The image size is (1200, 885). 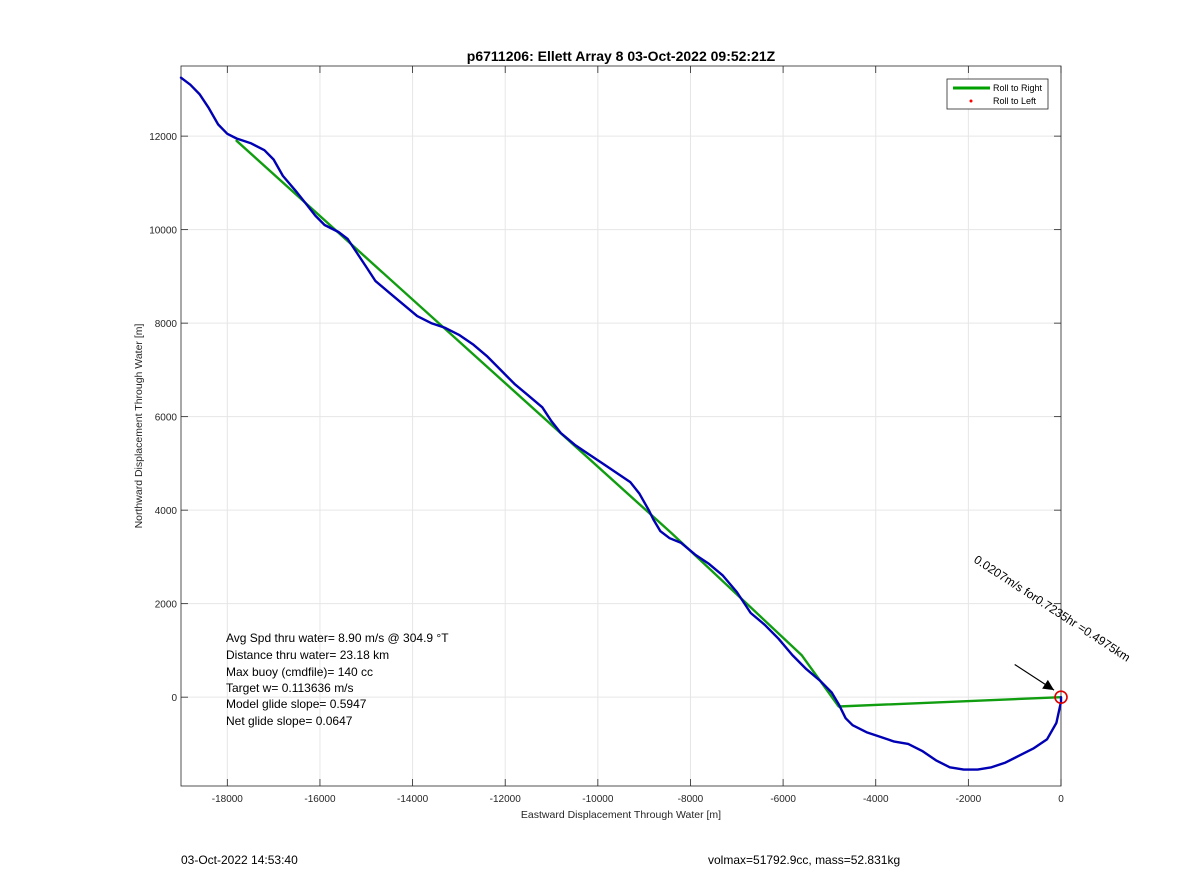 I want to click on current-arrow-head, so click(x=1048, y=685).